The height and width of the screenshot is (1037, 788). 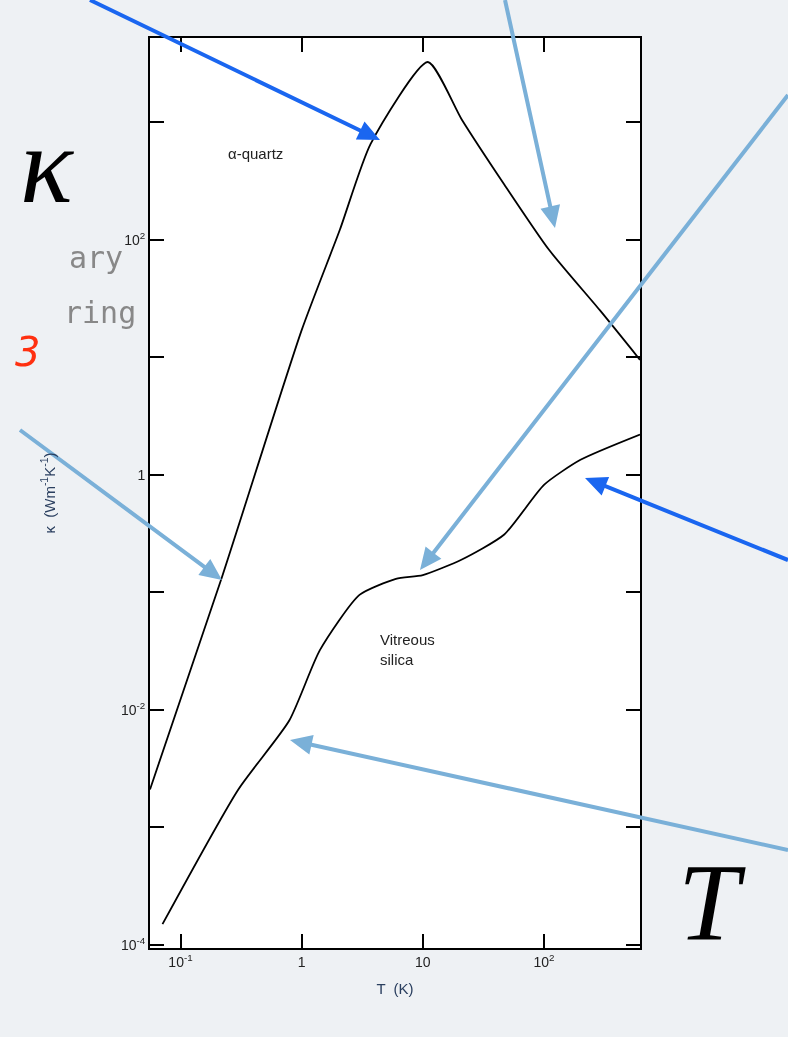 What do you see at coordinates (544, 960) in the screenshot?
I see `x-tick-label: 10$^{2}$` at bounding box center [544, 960].